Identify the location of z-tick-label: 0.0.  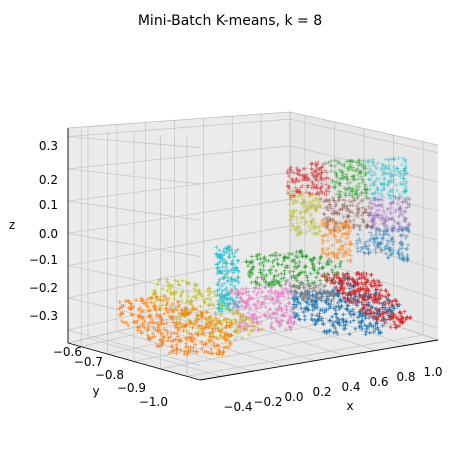
(48, 234).